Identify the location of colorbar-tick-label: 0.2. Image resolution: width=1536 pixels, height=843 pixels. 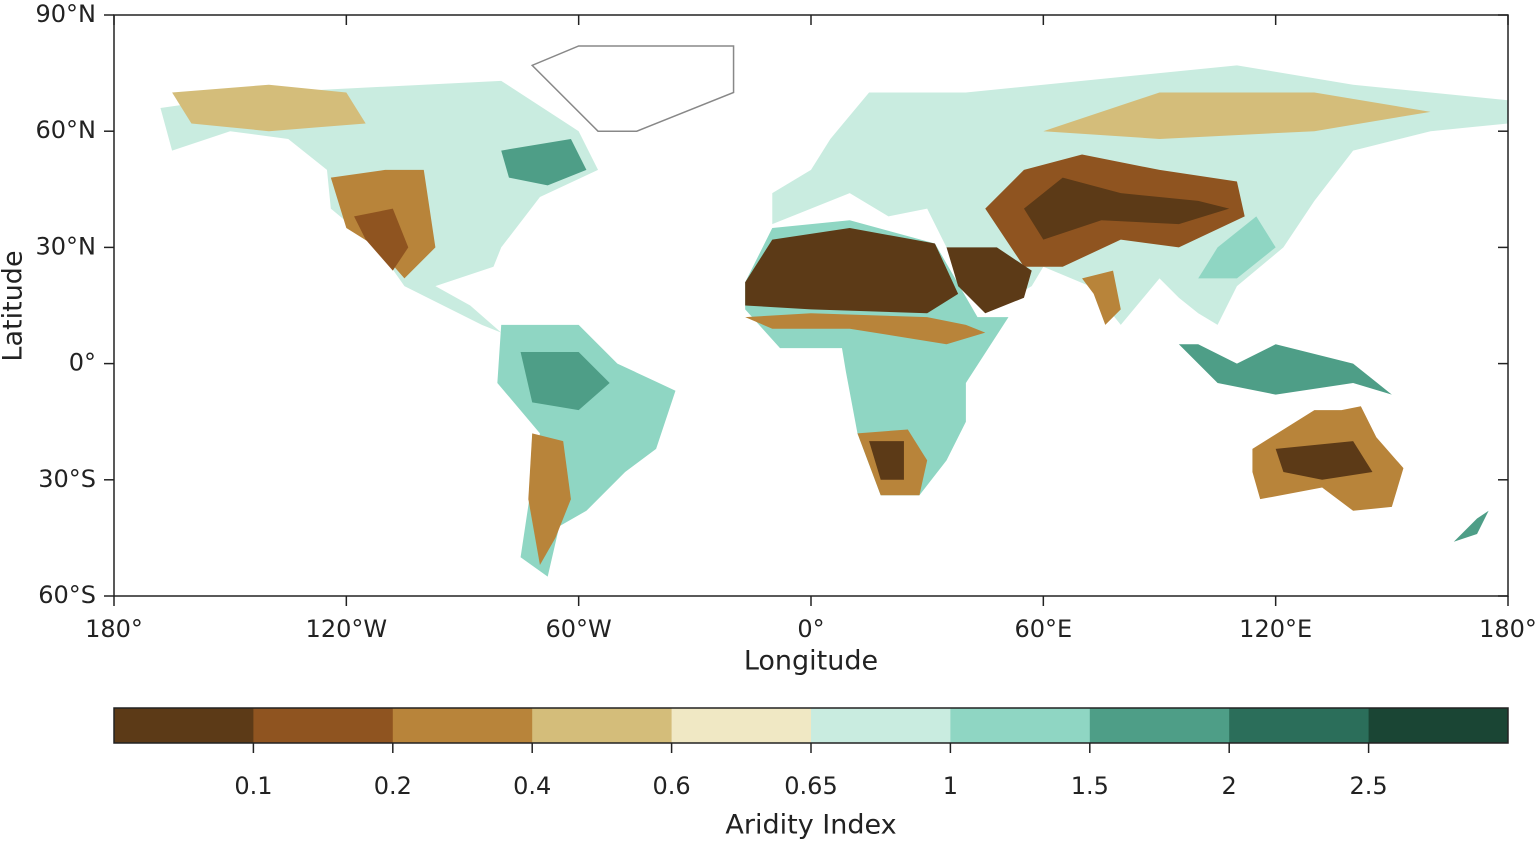
(393, 786).